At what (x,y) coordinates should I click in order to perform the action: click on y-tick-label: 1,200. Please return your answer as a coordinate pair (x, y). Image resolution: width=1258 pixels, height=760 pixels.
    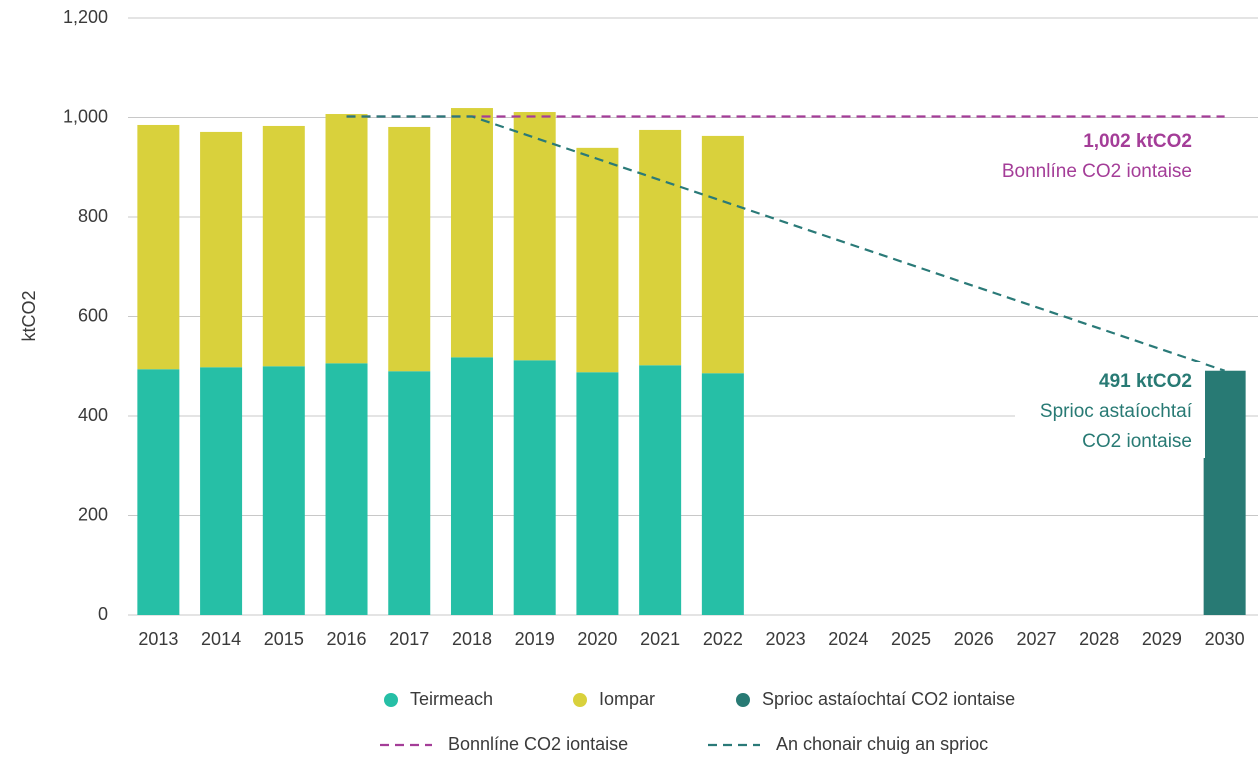
    Looking at the image, I should click on (85, 17).